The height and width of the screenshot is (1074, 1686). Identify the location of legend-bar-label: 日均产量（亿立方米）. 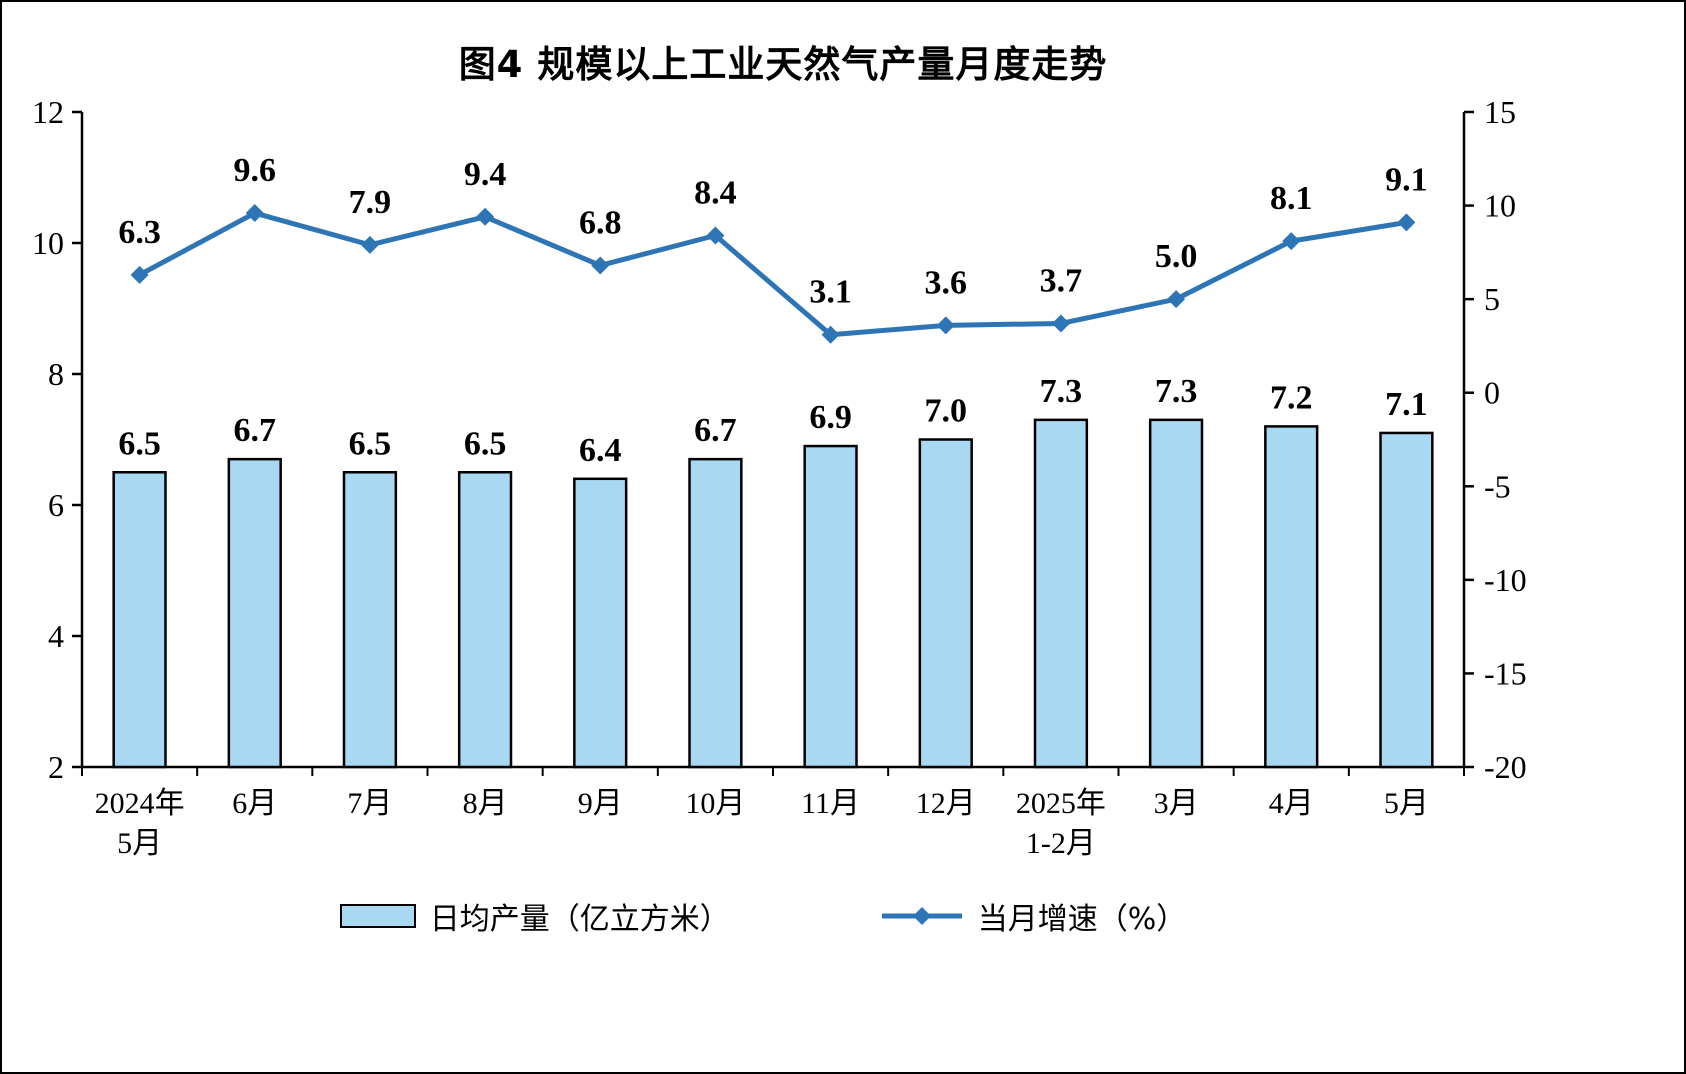
(579, 919).